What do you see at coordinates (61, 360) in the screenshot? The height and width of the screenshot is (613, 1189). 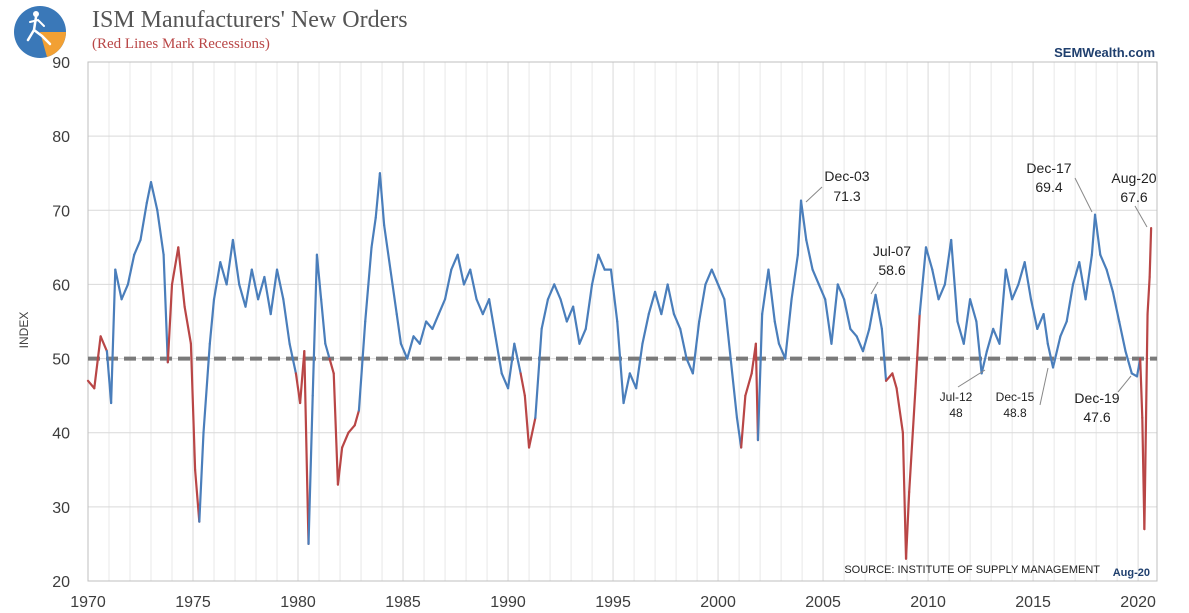 I see `y-tick-label: 50` at bounding box center [61, 360].